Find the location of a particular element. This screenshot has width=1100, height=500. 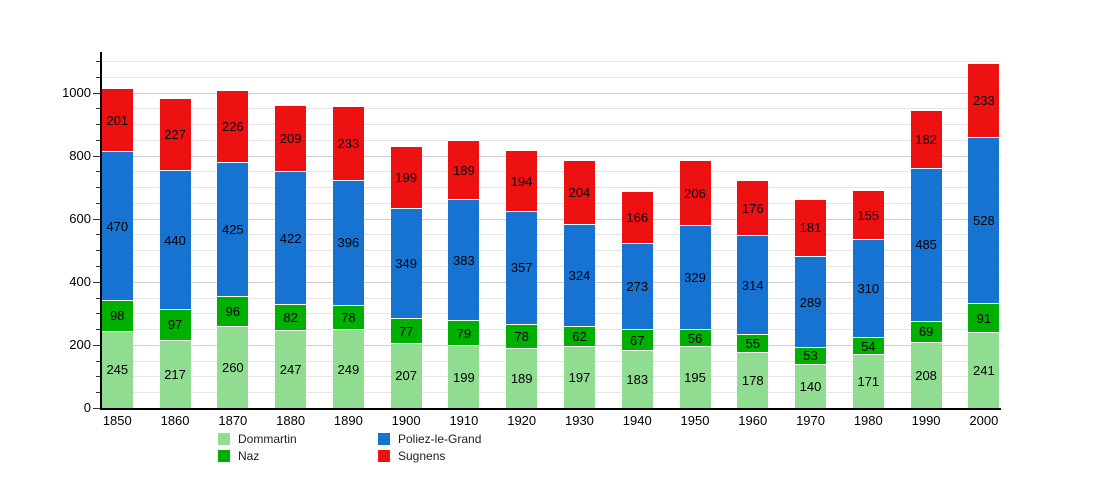

bar-segment-poliez-le-grand: 528 is located at coordinates (984, 220).